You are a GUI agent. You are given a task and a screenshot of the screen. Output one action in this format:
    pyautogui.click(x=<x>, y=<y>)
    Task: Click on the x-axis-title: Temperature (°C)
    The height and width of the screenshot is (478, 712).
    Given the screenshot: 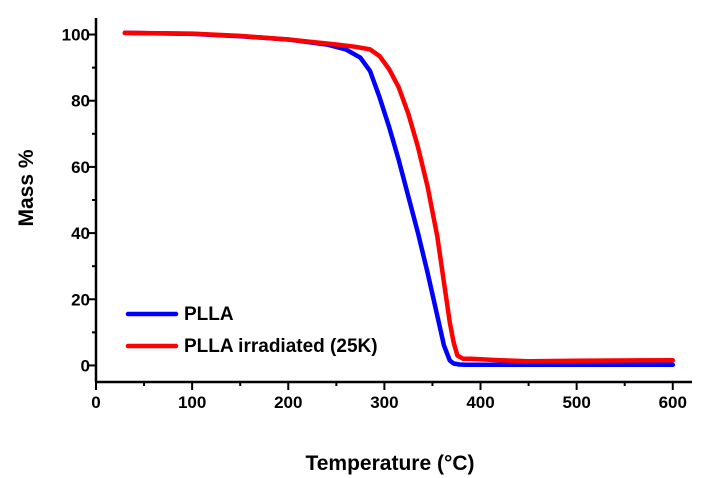 What is the action you would take?
    pyautogui.click(x=389, y=463)
    